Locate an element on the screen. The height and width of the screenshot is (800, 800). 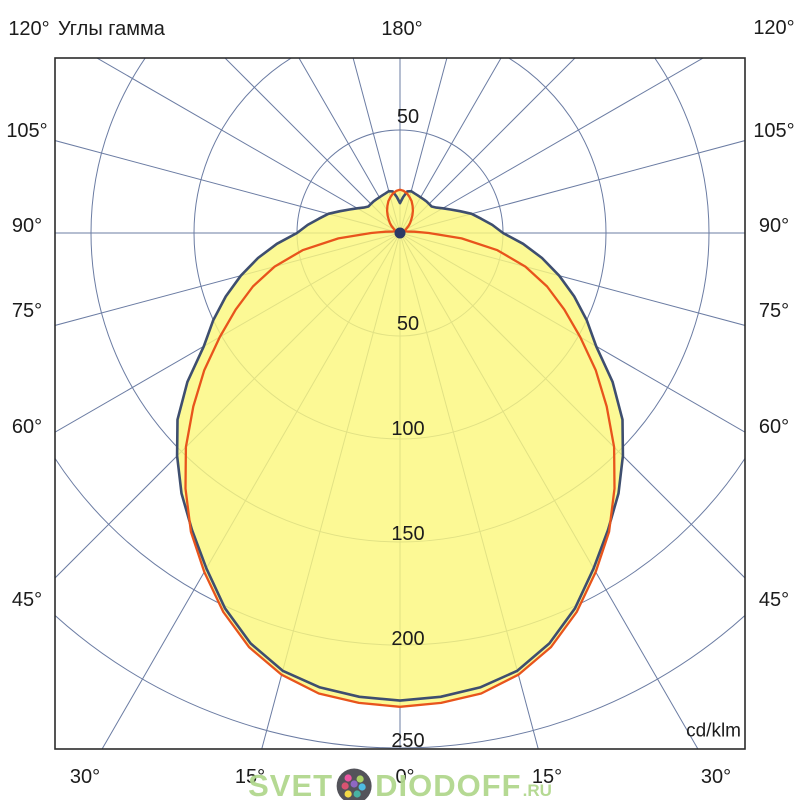
radial-tick-label-0: 50 is located at coordinates (408, 117).